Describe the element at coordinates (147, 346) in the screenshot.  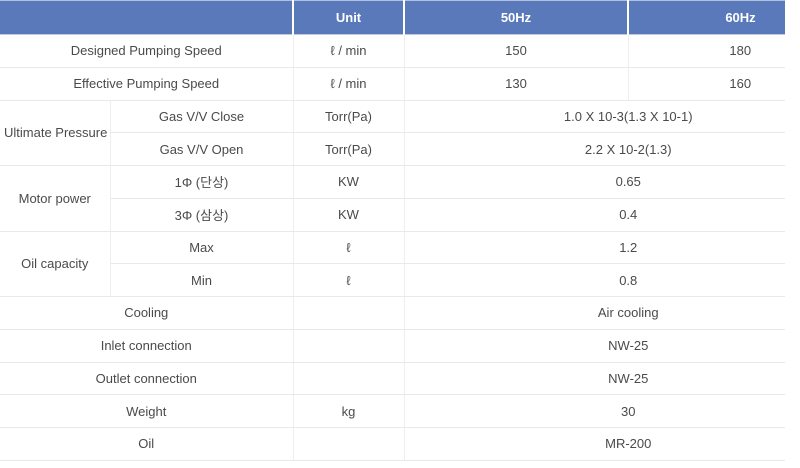
I see `row-label: Inlet connection` at that location.